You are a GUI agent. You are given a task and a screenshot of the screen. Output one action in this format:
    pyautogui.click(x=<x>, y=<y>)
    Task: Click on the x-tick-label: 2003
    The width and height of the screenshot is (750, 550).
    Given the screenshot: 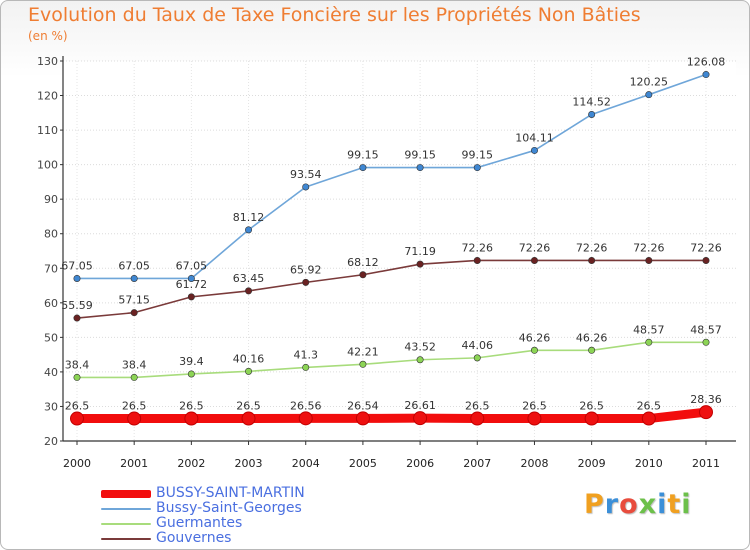 What is the action you would take?
    pyautogui.click(x=249, y=463)
    